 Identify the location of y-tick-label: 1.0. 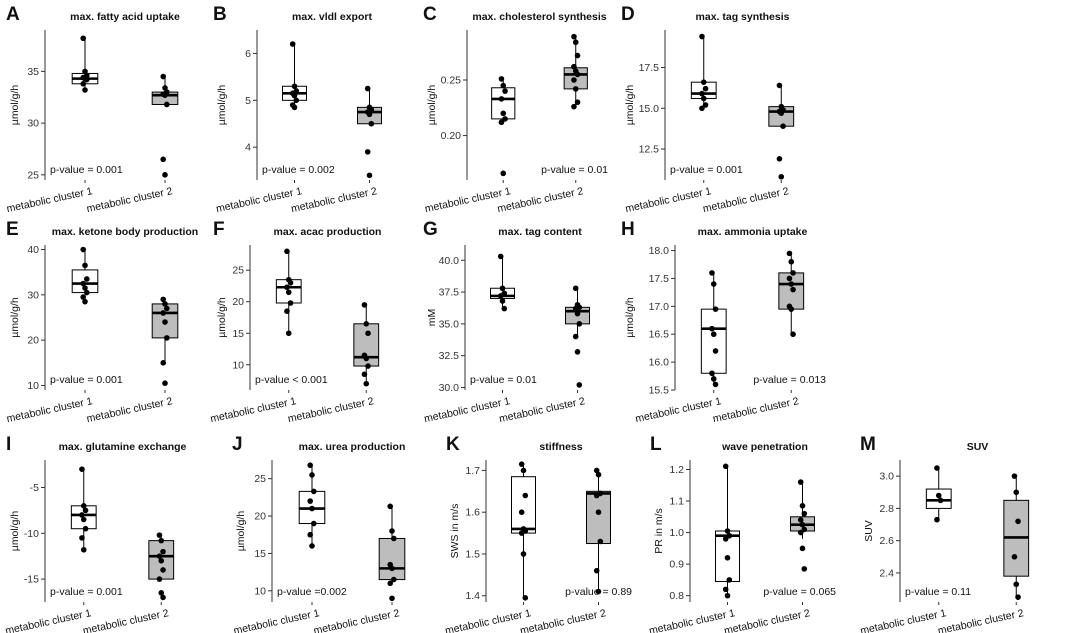
(676, 533).